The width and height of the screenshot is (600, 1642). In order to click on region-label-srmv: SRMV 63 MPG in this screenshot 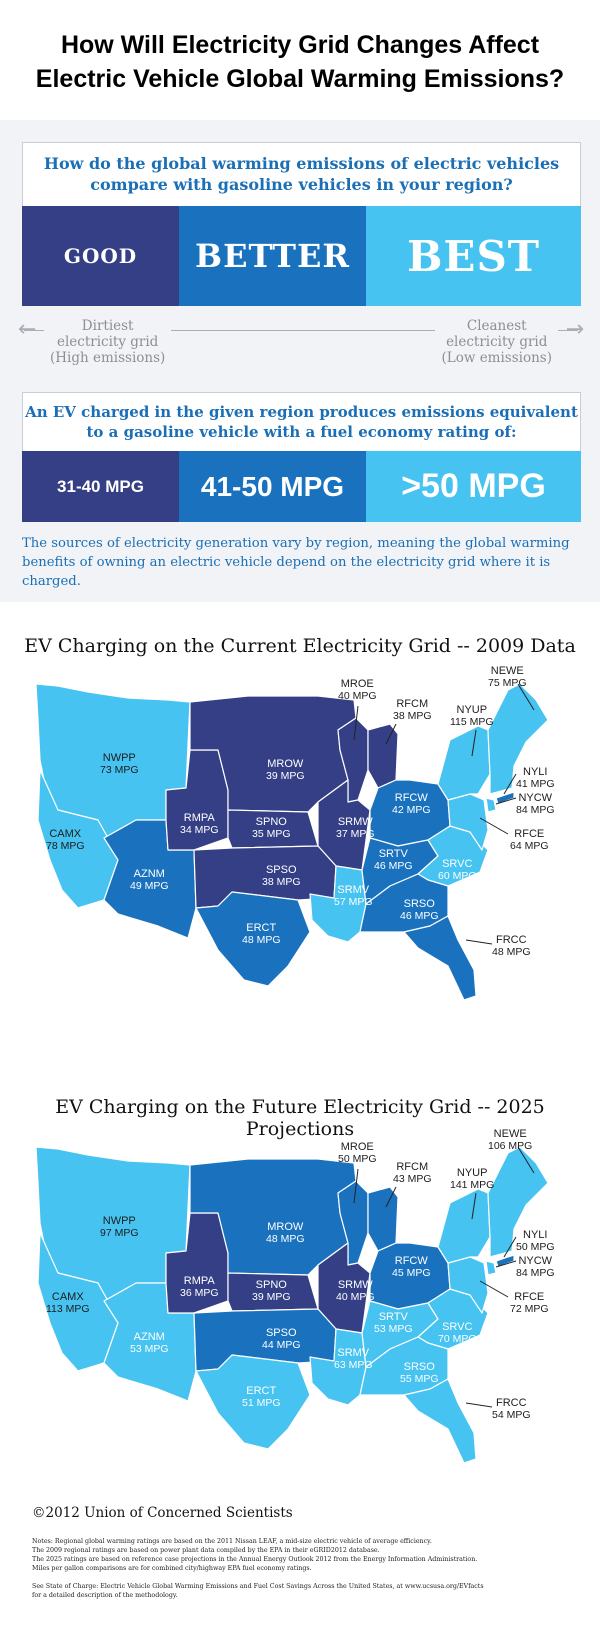, I will do `click(353, 1359)`.